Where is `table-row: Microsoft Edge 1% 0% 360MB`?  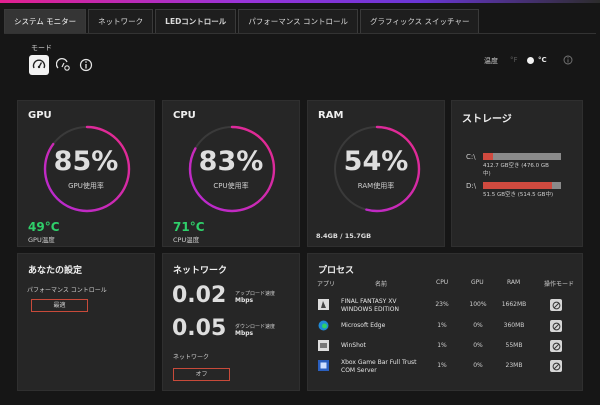
table-row: Microsoft Edge 1% 0% 360MB is located at coordinates (445, 326).